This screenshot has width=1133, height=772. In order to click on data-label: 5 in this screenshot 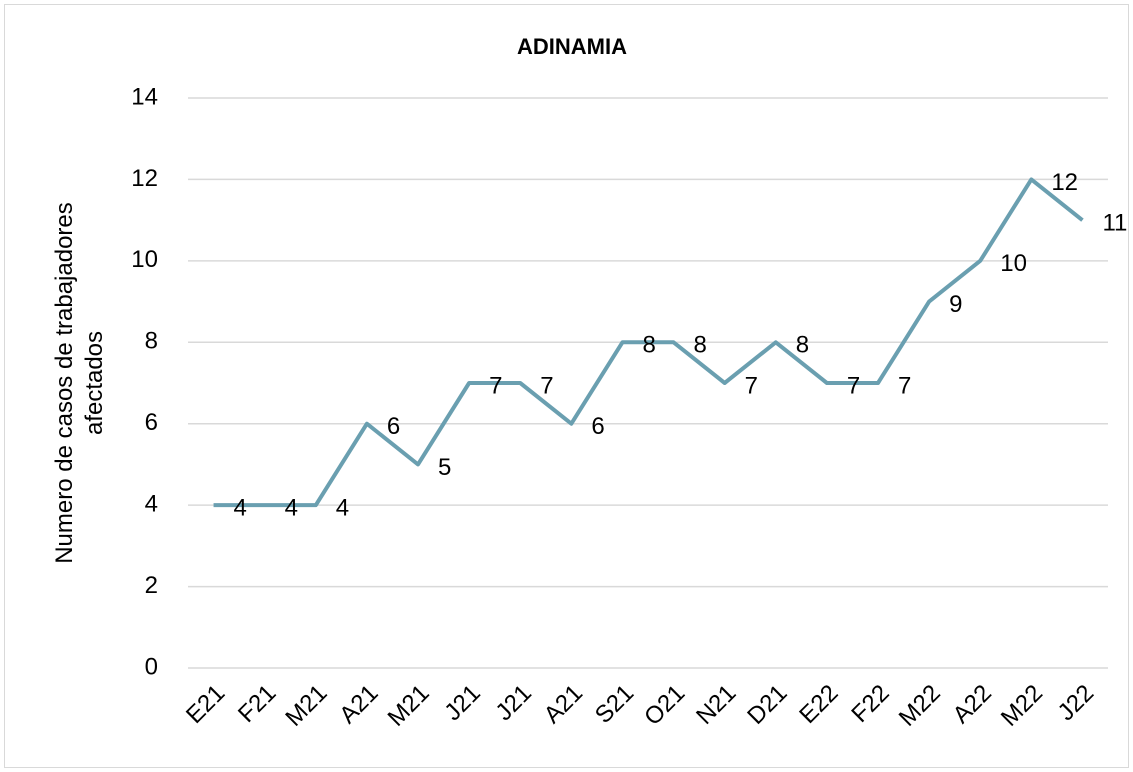, I will do `click(444, 467)`.